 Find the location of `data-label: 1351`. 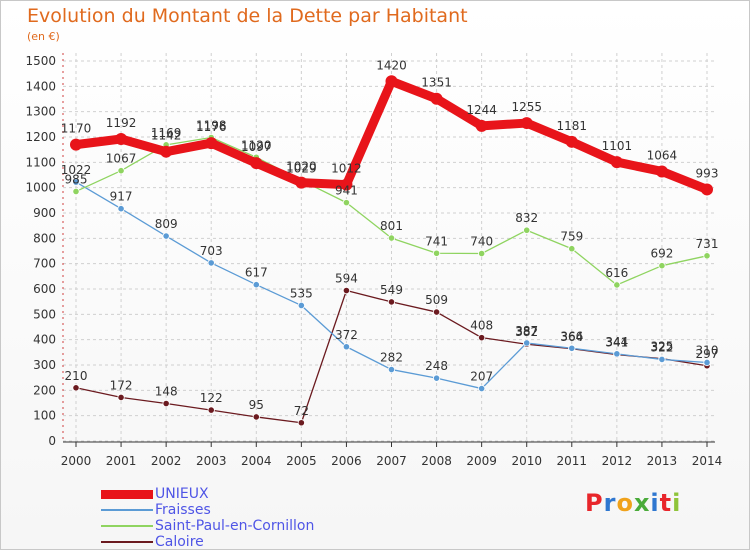

data-label: 1351 is located at coordinates (436, 83).